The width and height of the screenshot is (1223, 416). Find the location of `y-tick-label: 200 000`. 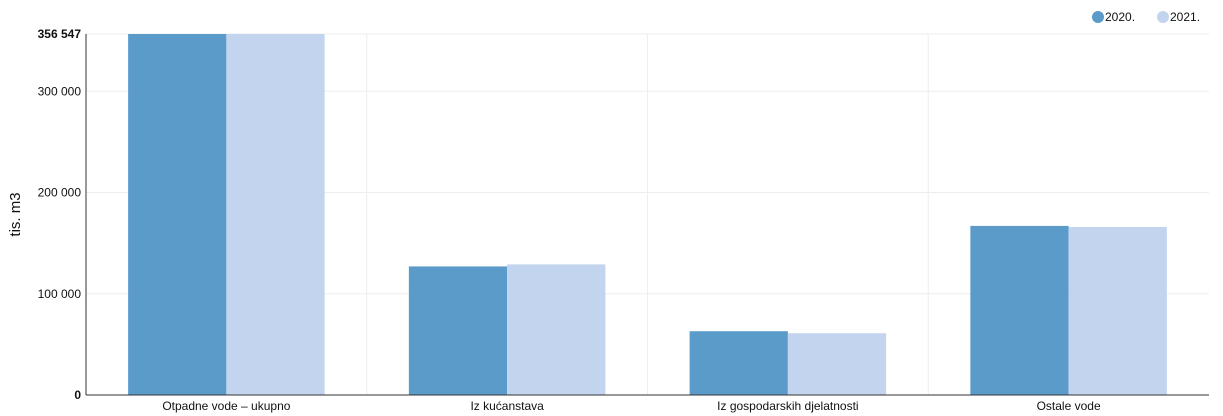

y-tick-label: 200 000 is located at coordinates (60, 193).